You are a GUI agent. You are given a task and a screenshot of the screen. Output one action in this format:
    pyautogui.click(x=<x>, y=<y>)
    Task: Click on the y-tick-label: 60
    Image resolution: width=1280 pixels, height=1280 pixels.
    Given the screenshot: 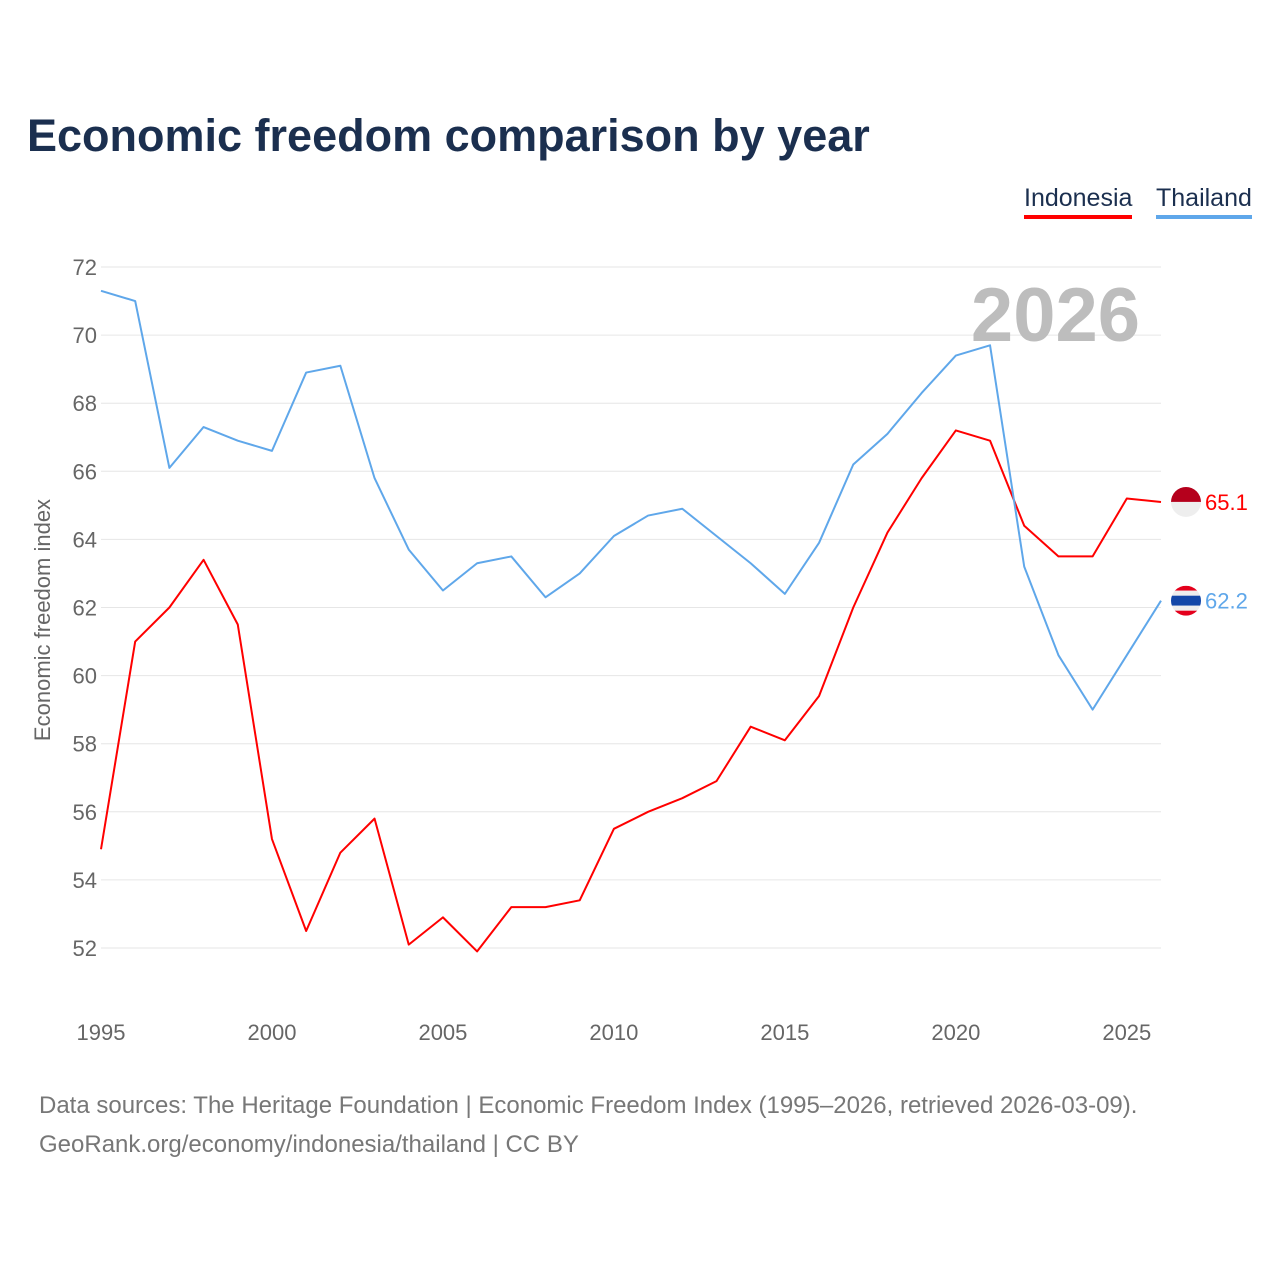 What is the action you would take?
    pyautogui.click(x=85, y=676)
    